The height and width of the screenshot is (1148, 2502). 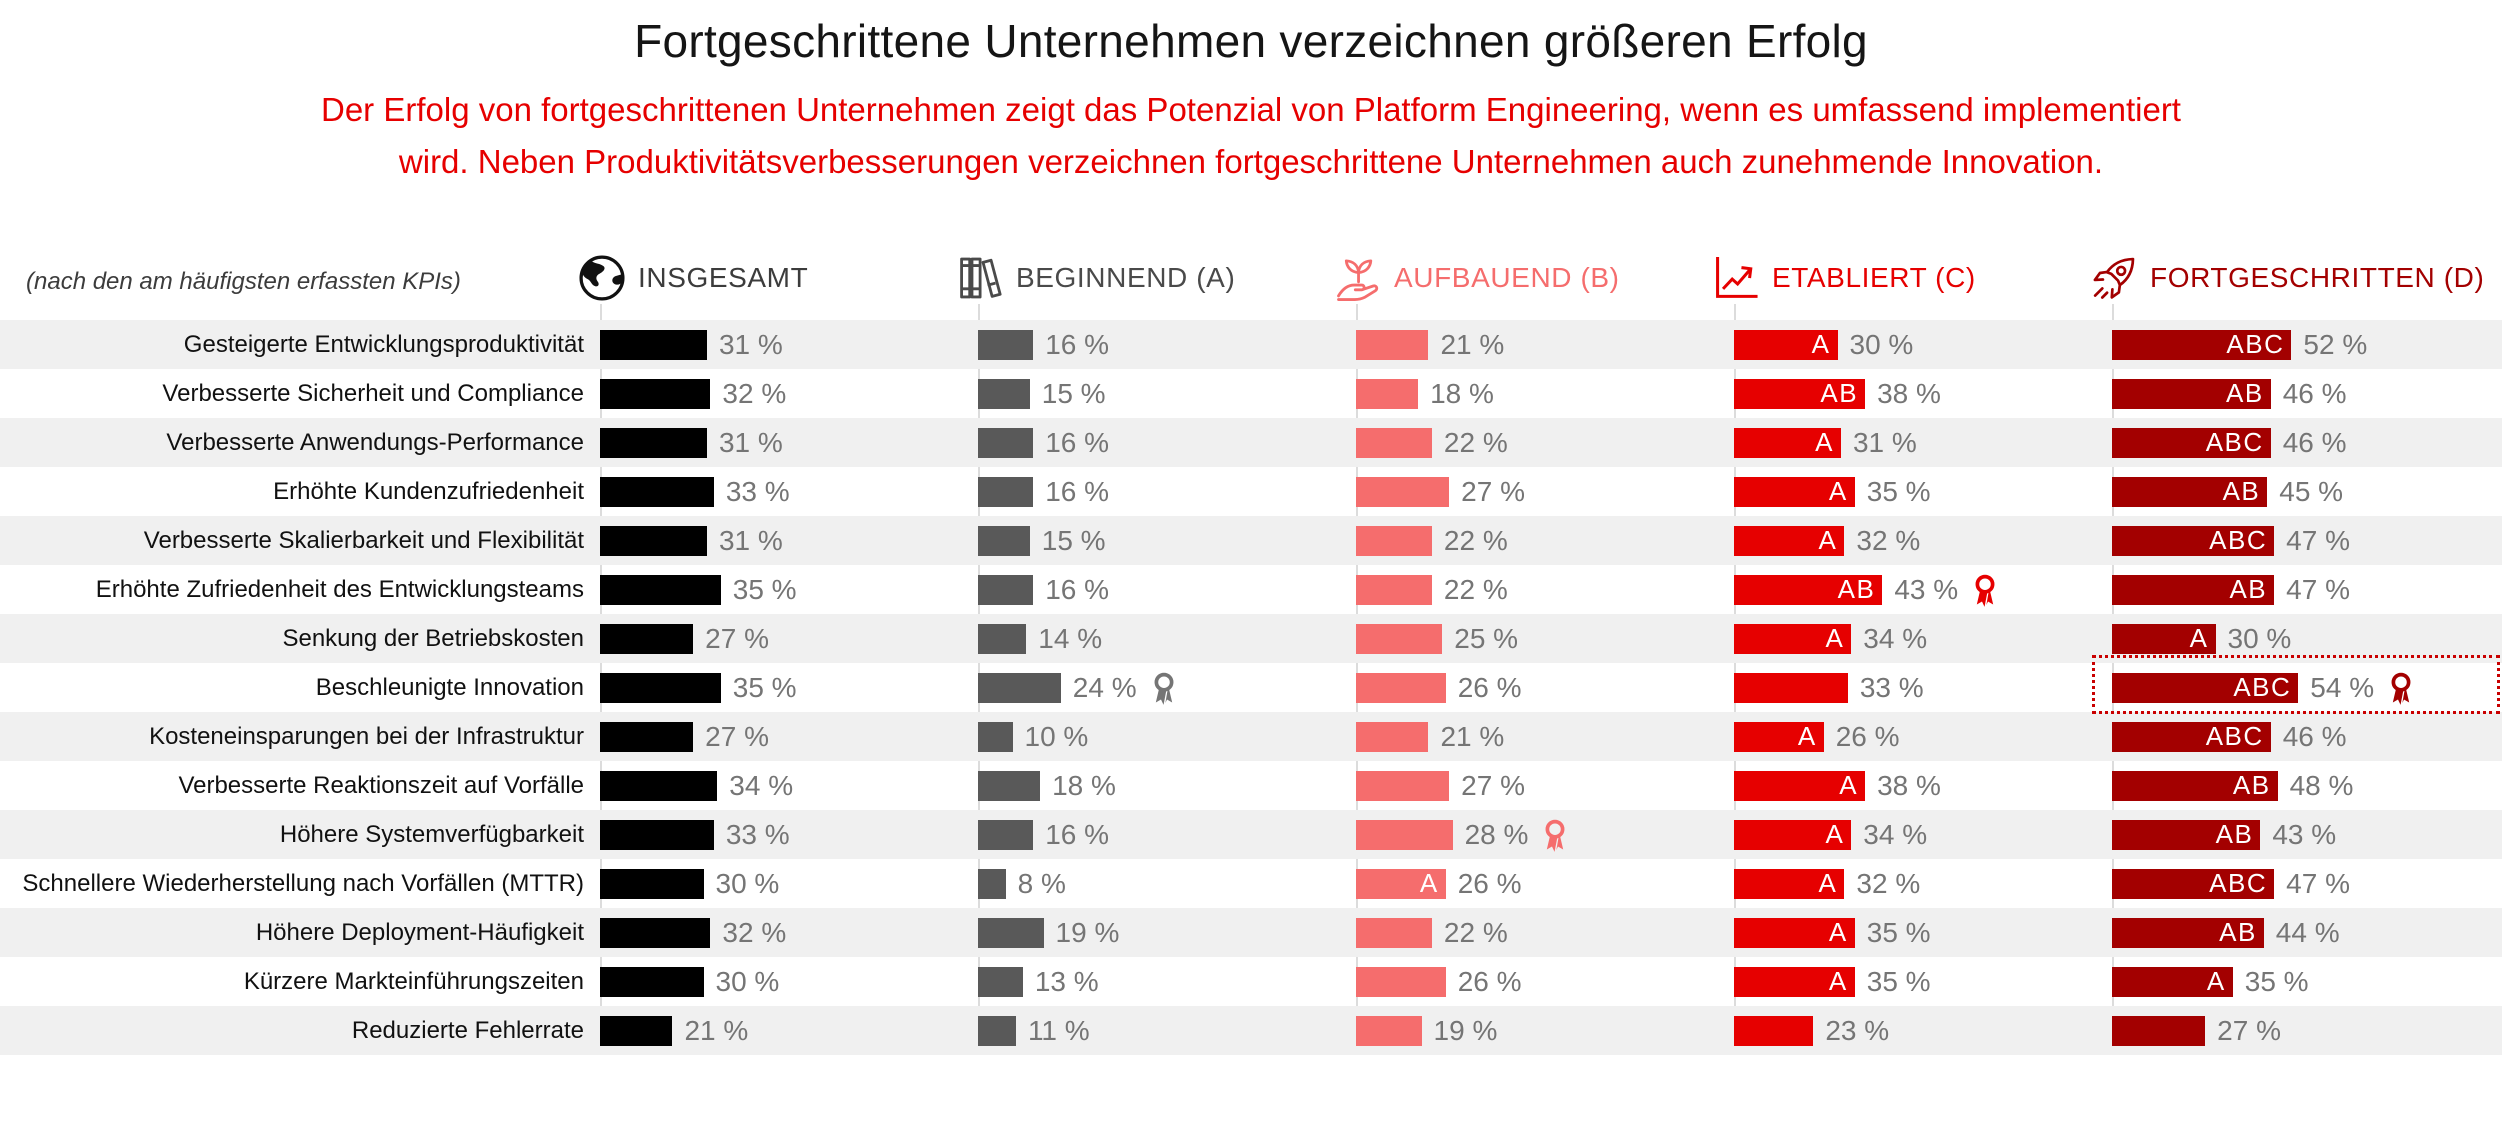 I want to click on bar-value: 46 %, so click(x=2314, y=736).